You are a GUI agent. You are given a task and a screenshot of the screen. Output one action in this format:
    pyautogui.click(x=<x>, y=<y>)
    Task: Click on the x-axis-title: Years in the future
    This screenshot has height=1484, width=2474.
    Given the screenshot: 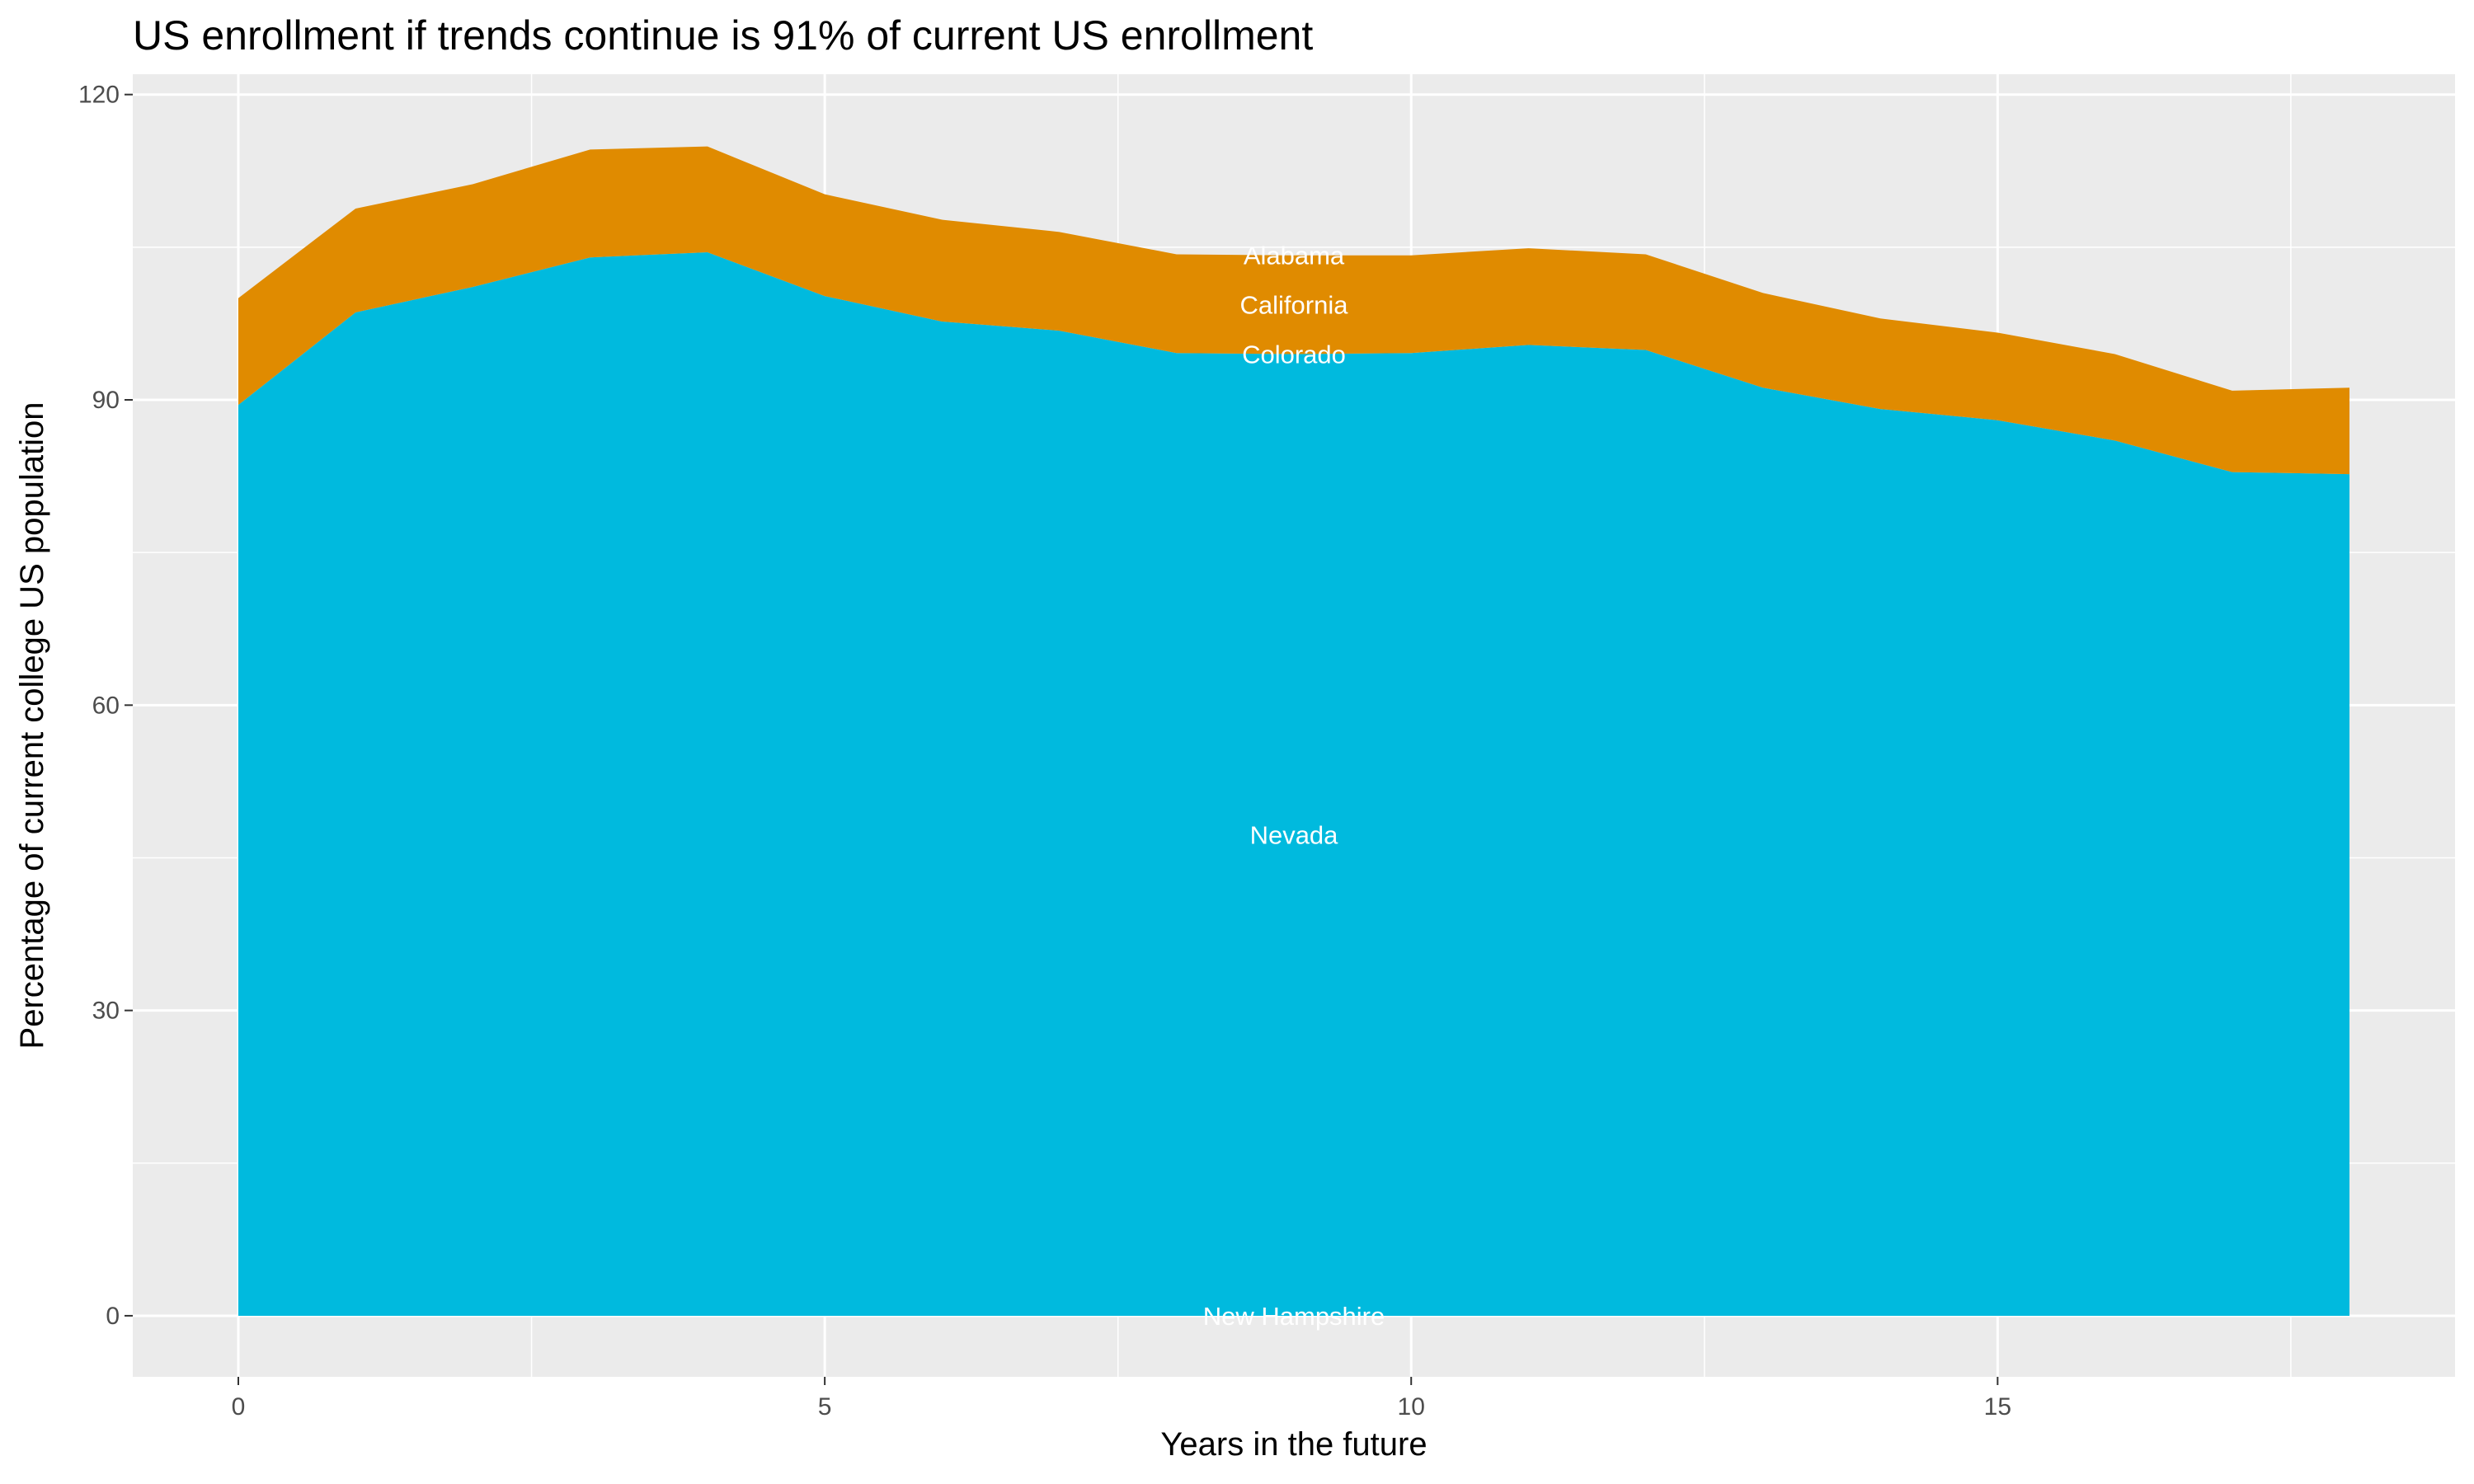 What is the action you would take?
    pyautogui.click(x=1293, y=1444)
    